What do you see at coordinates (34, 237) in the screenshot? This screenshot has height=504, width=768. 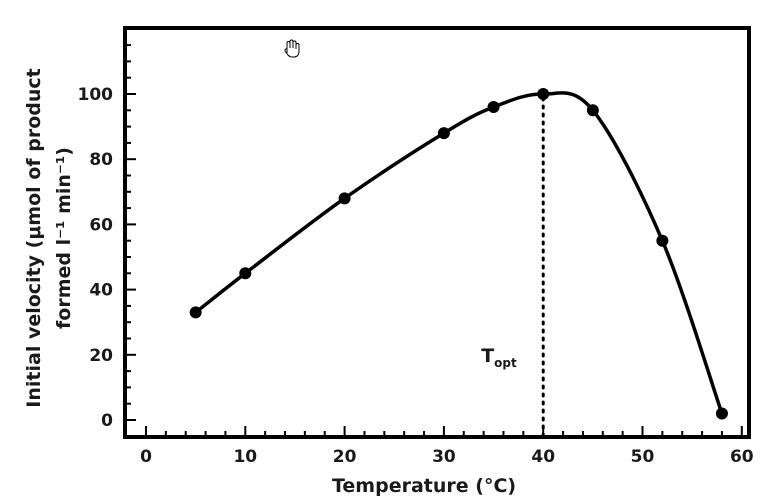 I see `y-axis-label-line1: Initial velocity (μmol of product` at bounding box center [34, 237].